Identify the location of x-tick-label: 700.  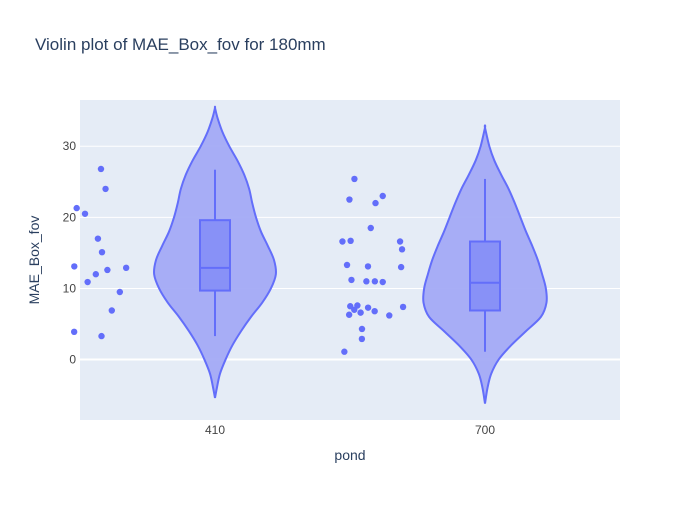
(485, 430).